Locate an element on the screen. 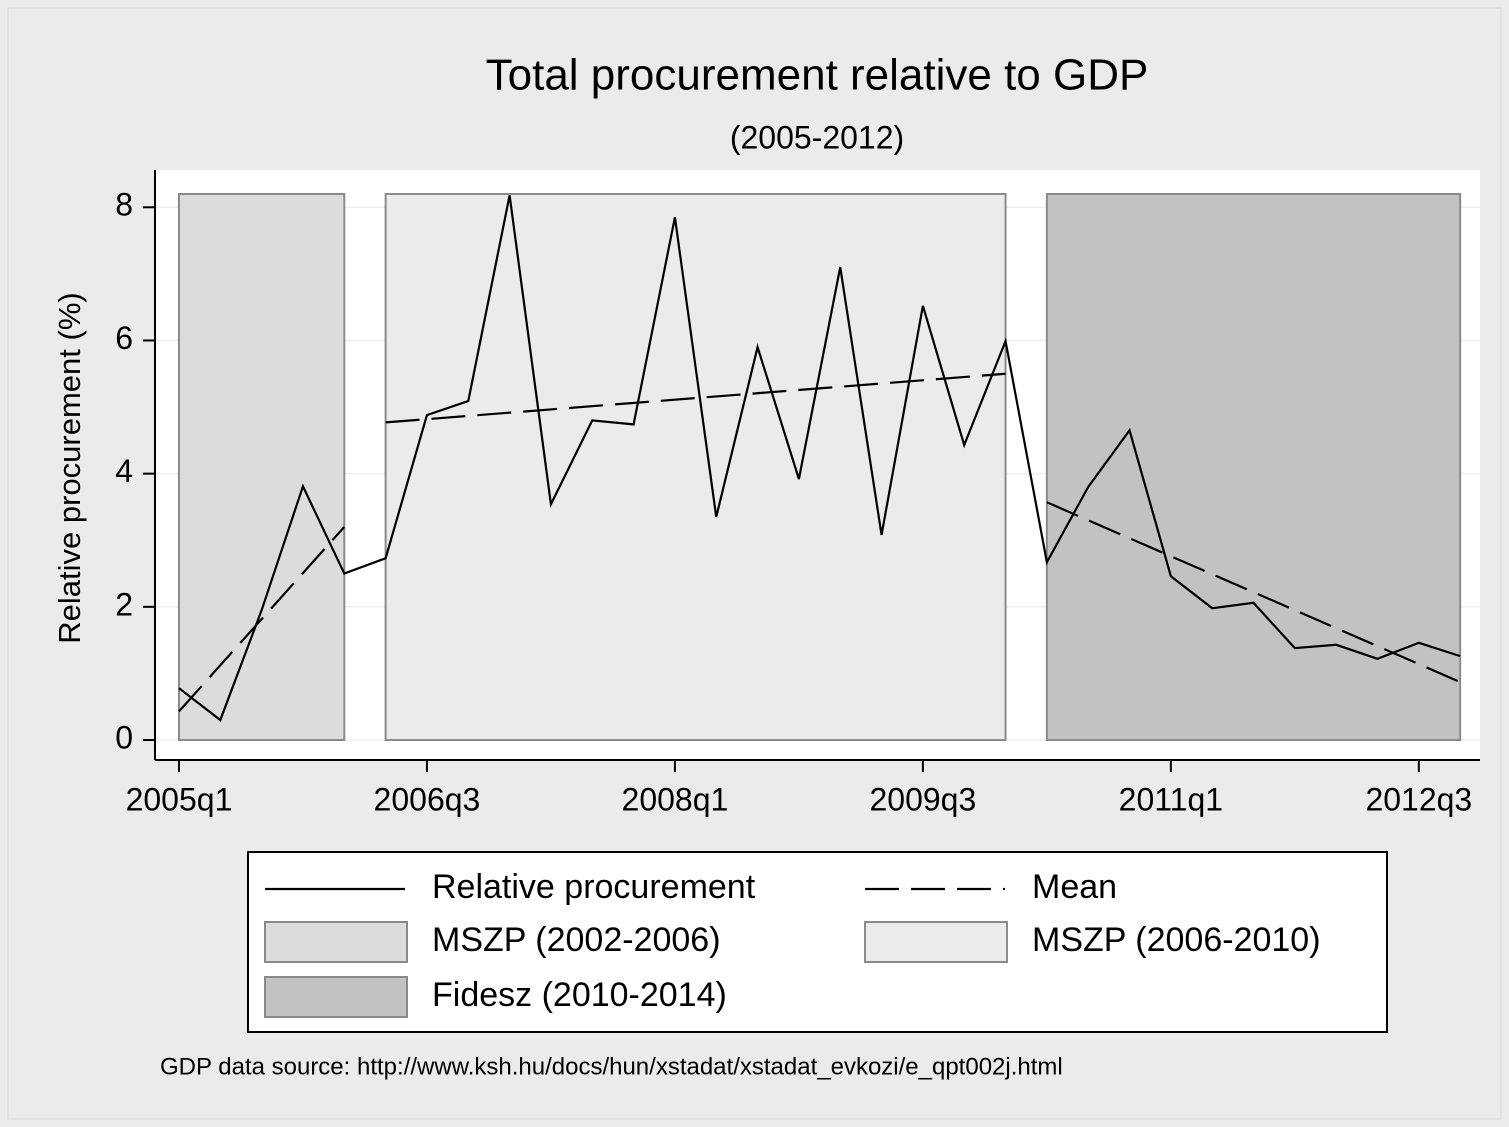 Image resolution: width=1509 pixels, height=1127 pixels. y-tick-label: 8 is located at coordinates (124, 205).